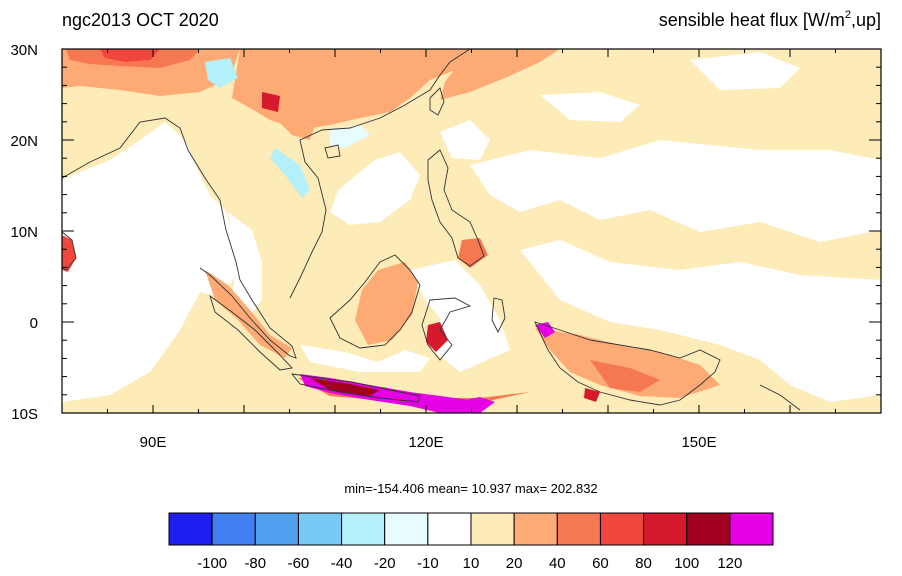 This screenshot has height=576, width=902. Describe the element at coordinates (866, 20) in the screenshot. I see `units-suffix: ,up]` at that location.